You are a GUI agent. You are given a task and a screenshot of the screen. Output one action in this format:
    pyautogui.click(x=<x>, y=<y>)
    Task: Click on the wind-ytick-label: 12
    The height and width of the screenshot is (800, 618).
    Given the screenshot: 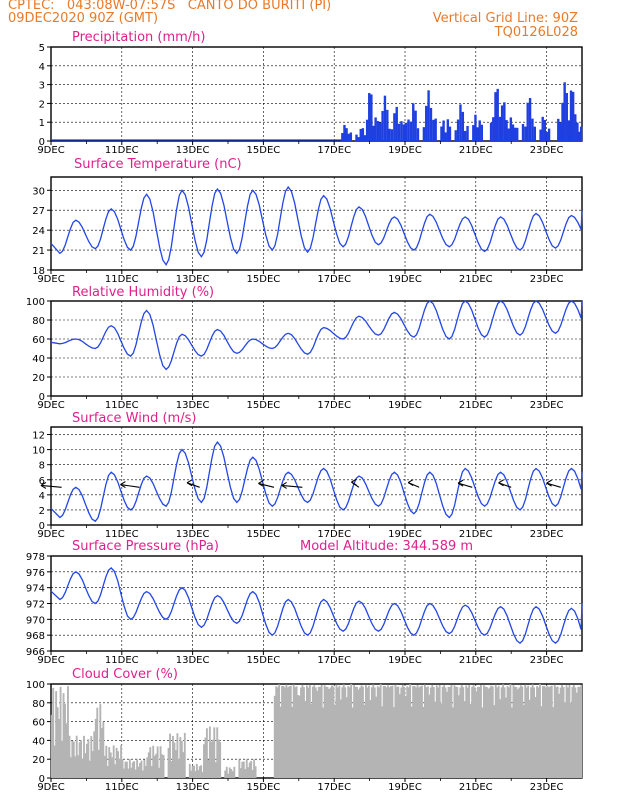 What is the action you would take?
    pyautogui.click(x=38, y=436)
    